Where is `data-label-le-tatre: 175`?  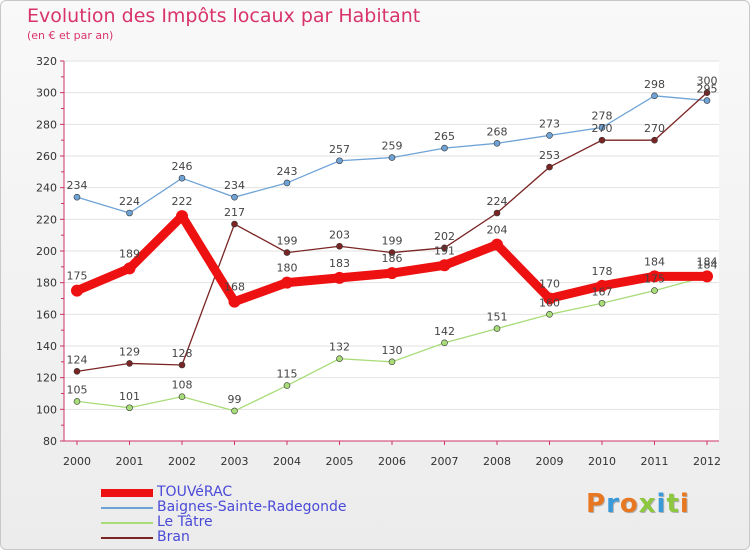
data-label-le-tatre: 175 is located at coordinates (654, 279).